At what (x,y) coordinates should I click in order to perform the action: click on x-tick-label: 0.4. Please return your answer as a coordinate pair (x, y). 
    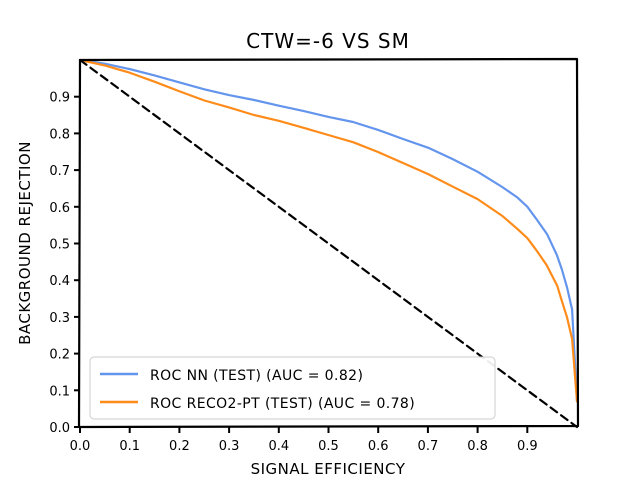
    Looking at the image, I should click on (278, 446).